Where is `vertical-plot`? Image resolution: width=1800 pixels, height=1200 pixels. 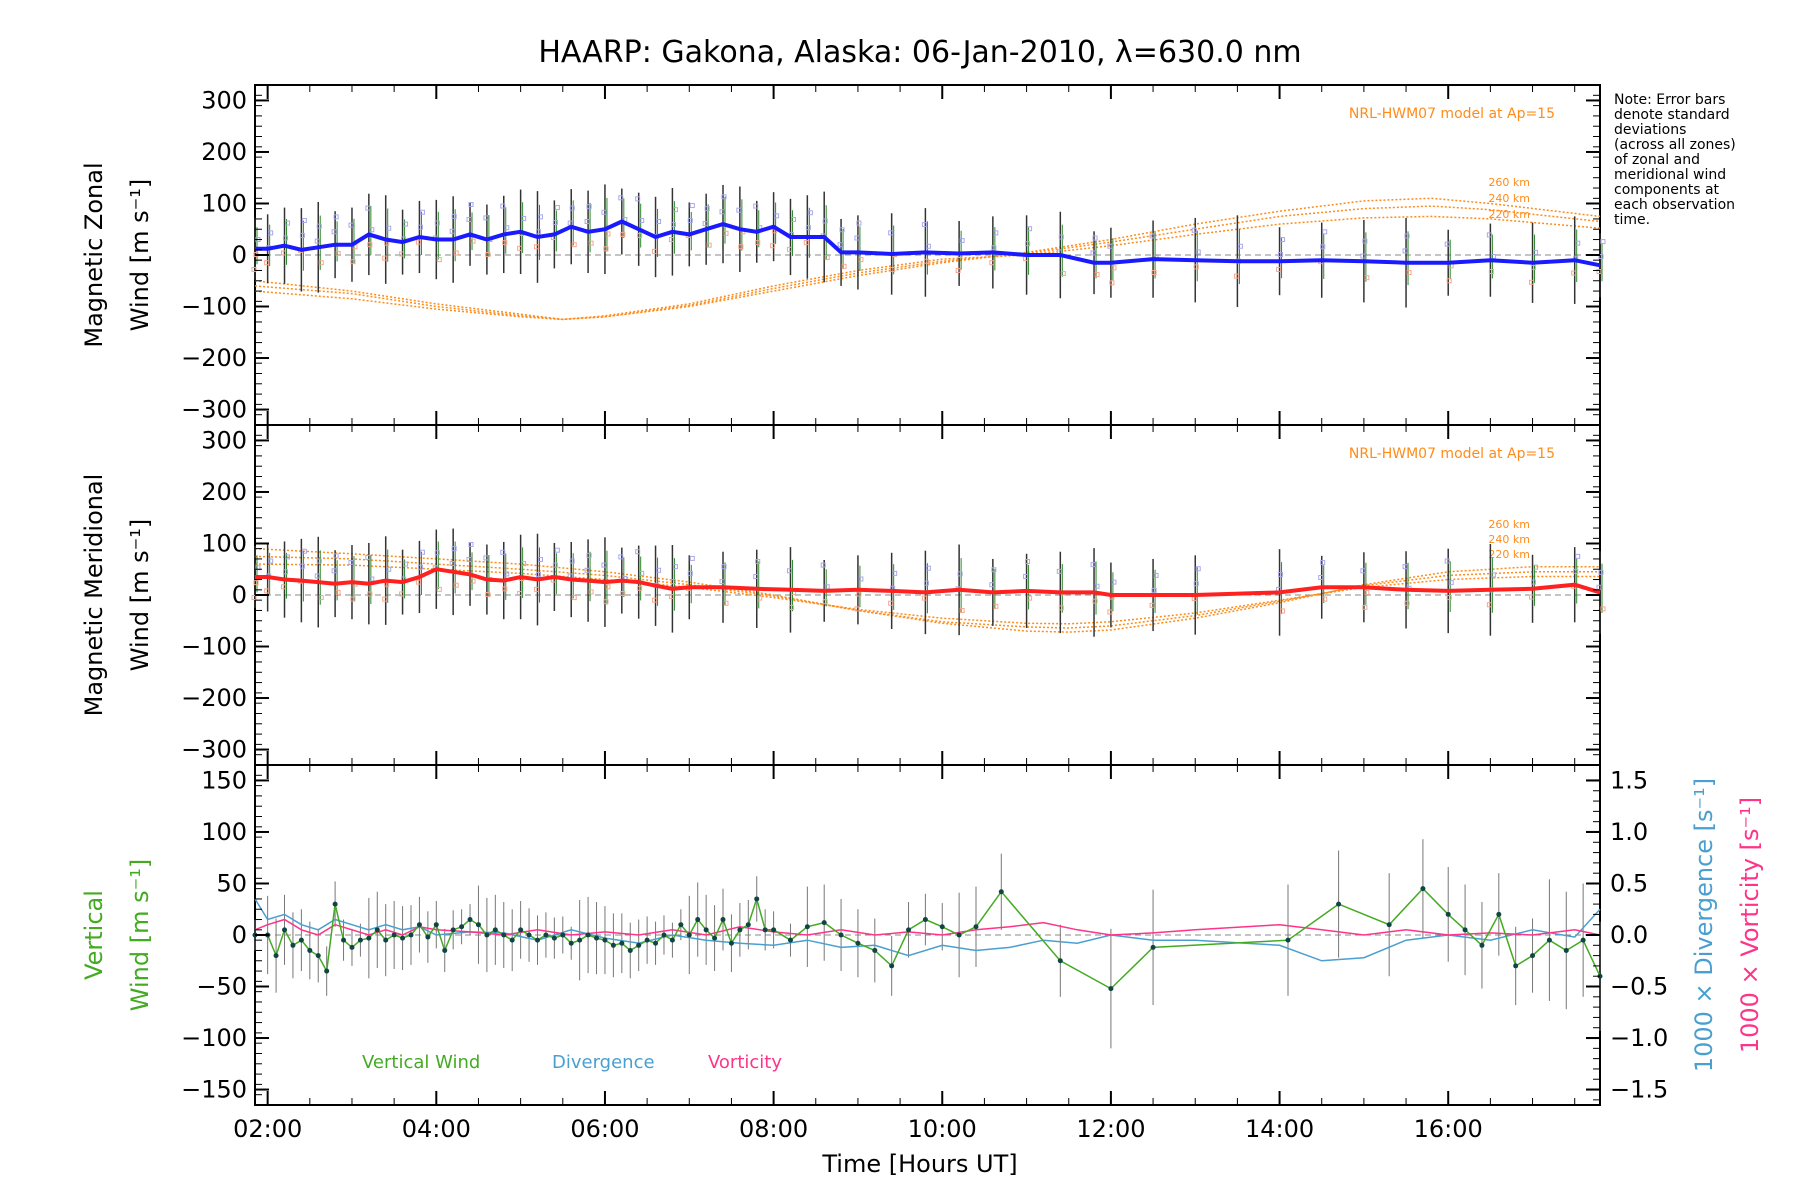 vertical-plot is located at coordinates (927, 944).